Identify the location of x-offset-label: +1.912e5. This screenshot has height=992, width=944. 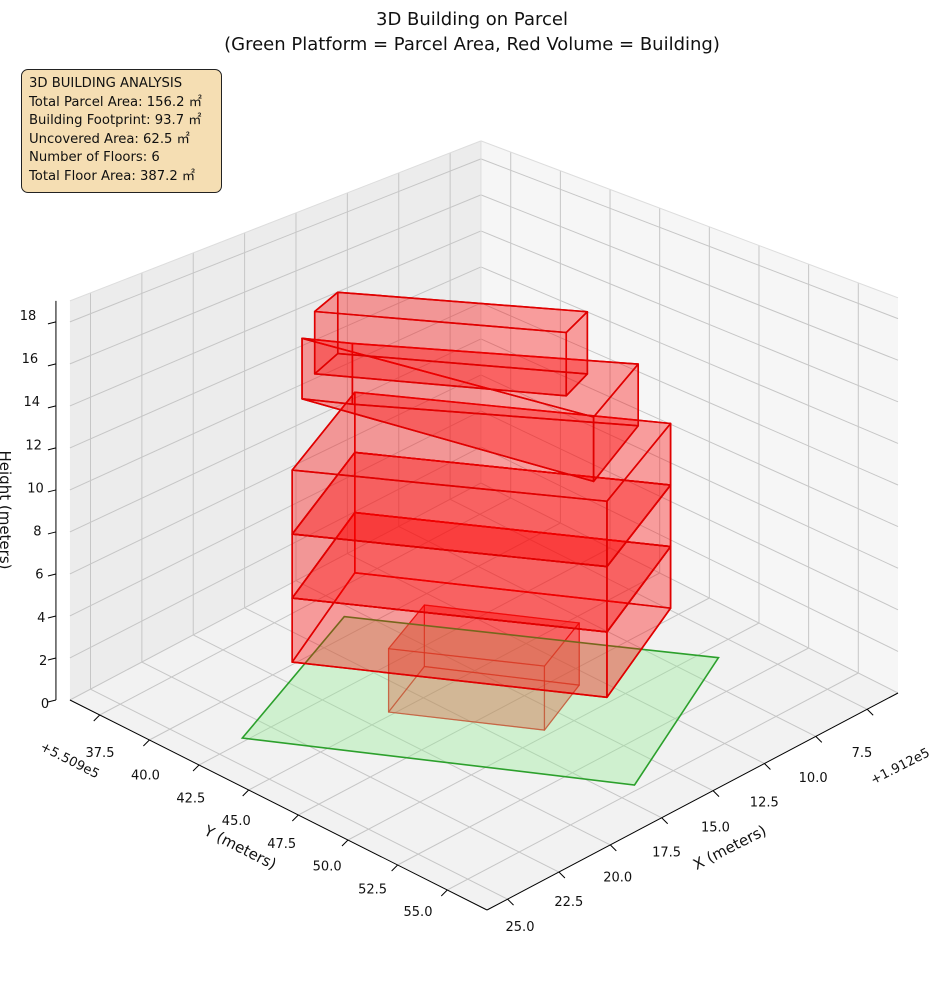
(900, 767).